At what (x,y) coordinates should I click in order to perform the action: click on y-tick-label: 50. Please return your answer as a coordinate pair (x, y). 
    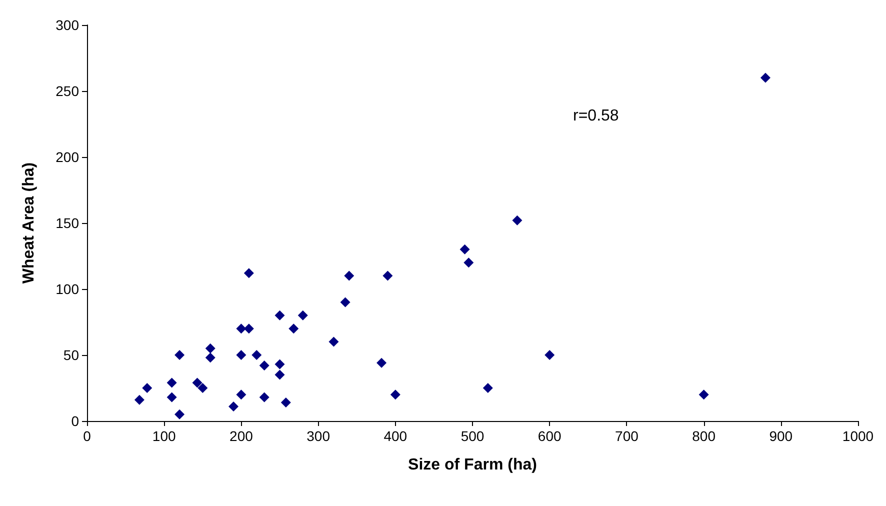
    Looking at the image, I should click on (71, 355).